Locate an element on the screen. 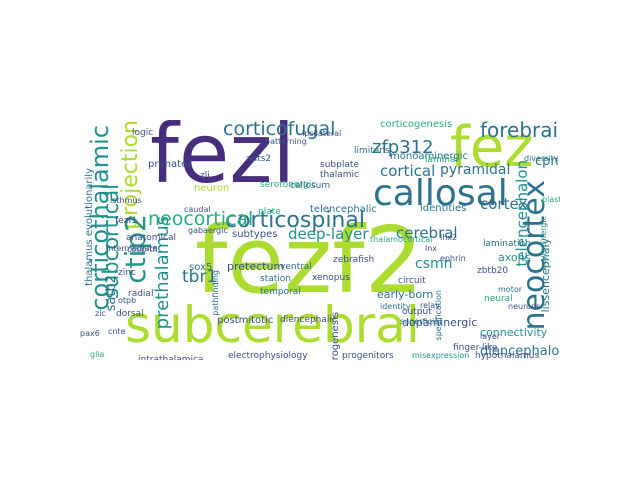 This screenshot has height=480, width=640. word-cnte: cnte is located at coordinates (117, 331).